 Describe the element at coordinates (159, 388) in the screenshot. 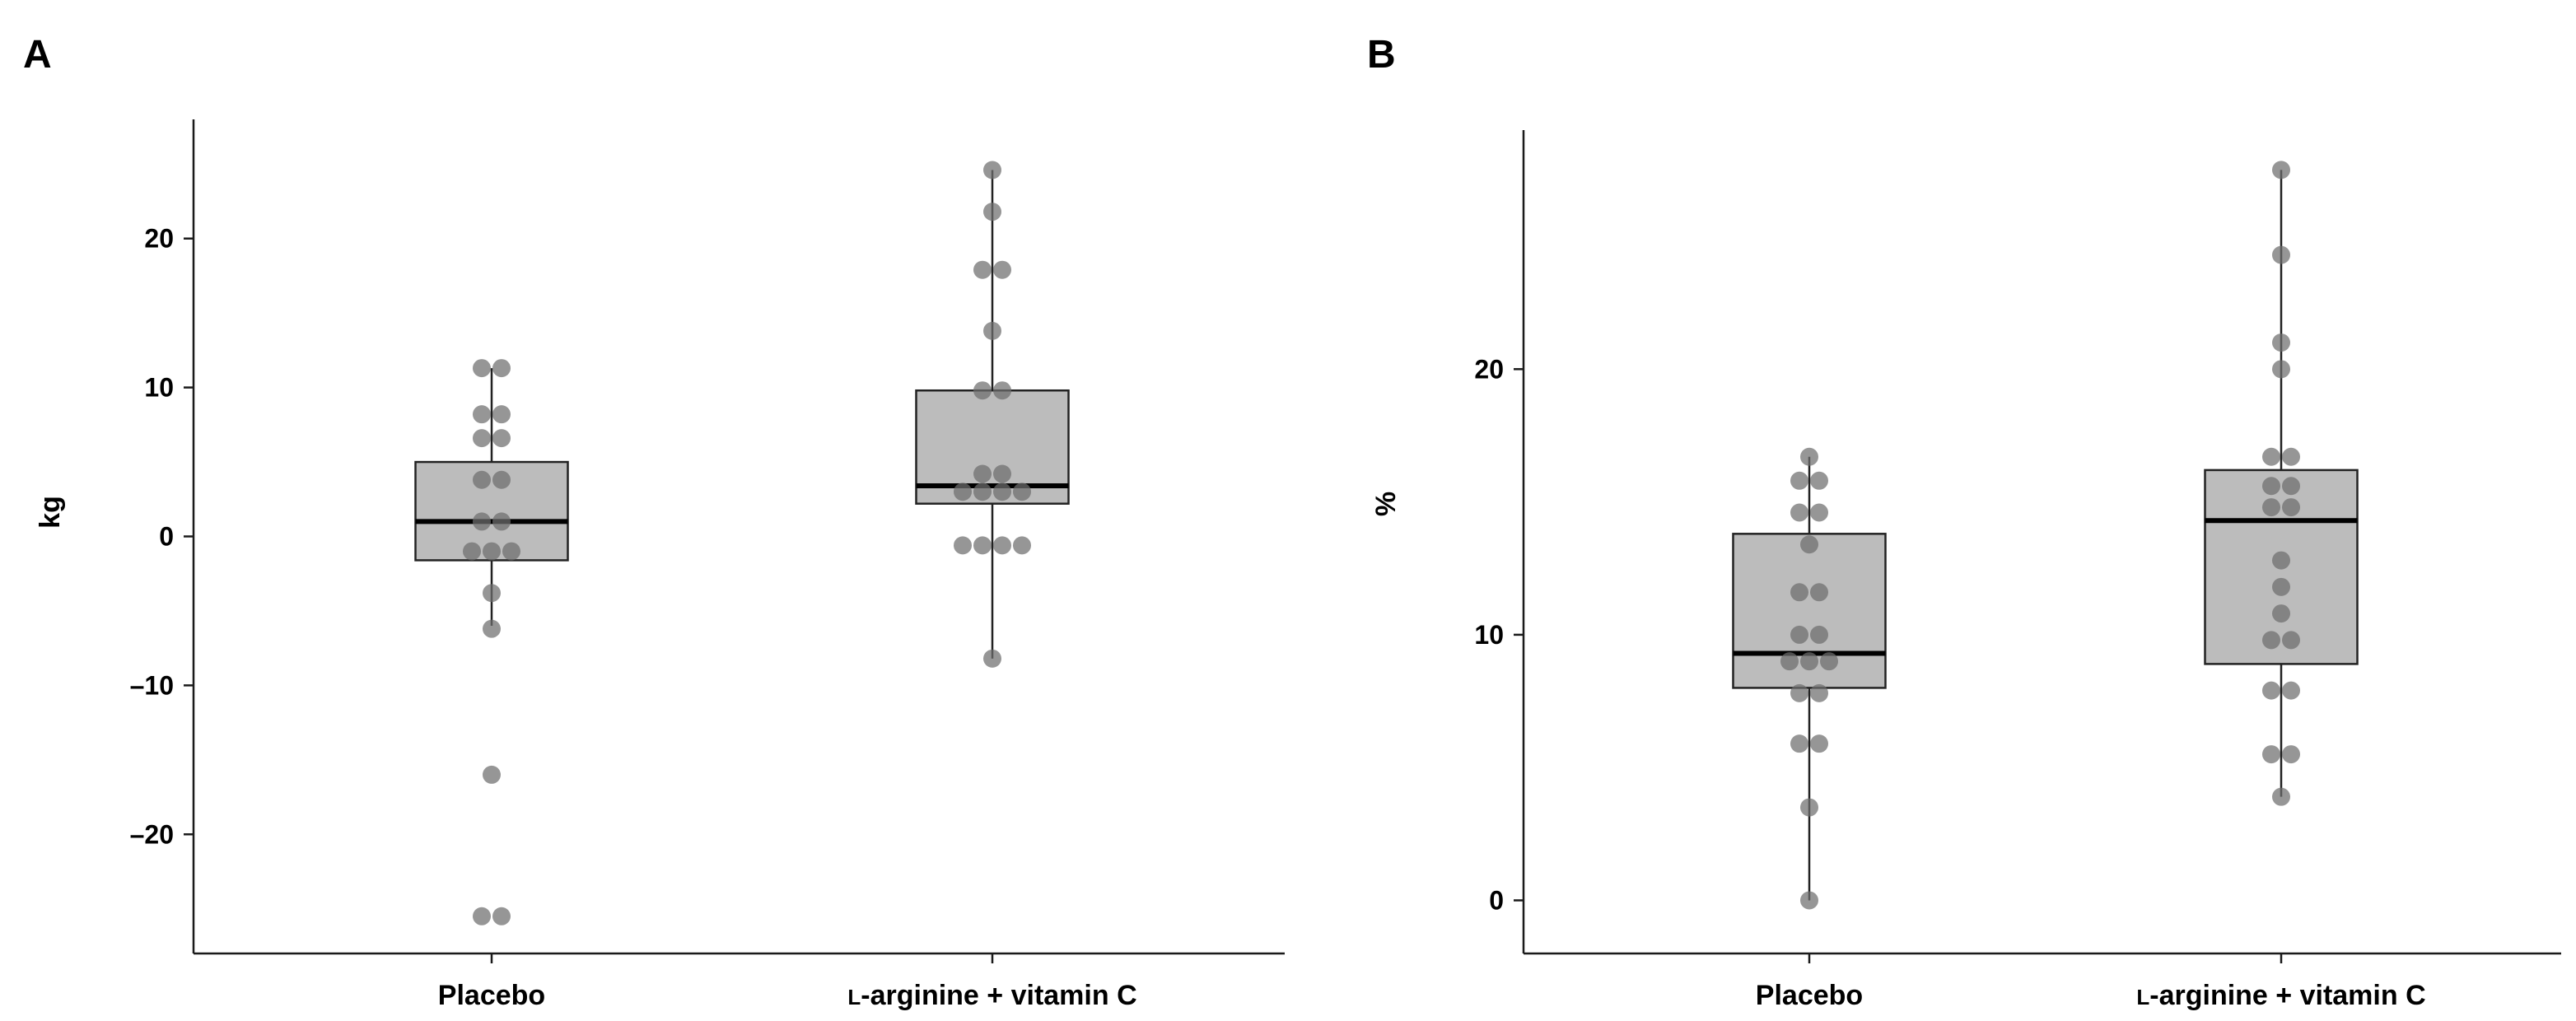

I see `panel-a-y-tick-label: 10` at that location.